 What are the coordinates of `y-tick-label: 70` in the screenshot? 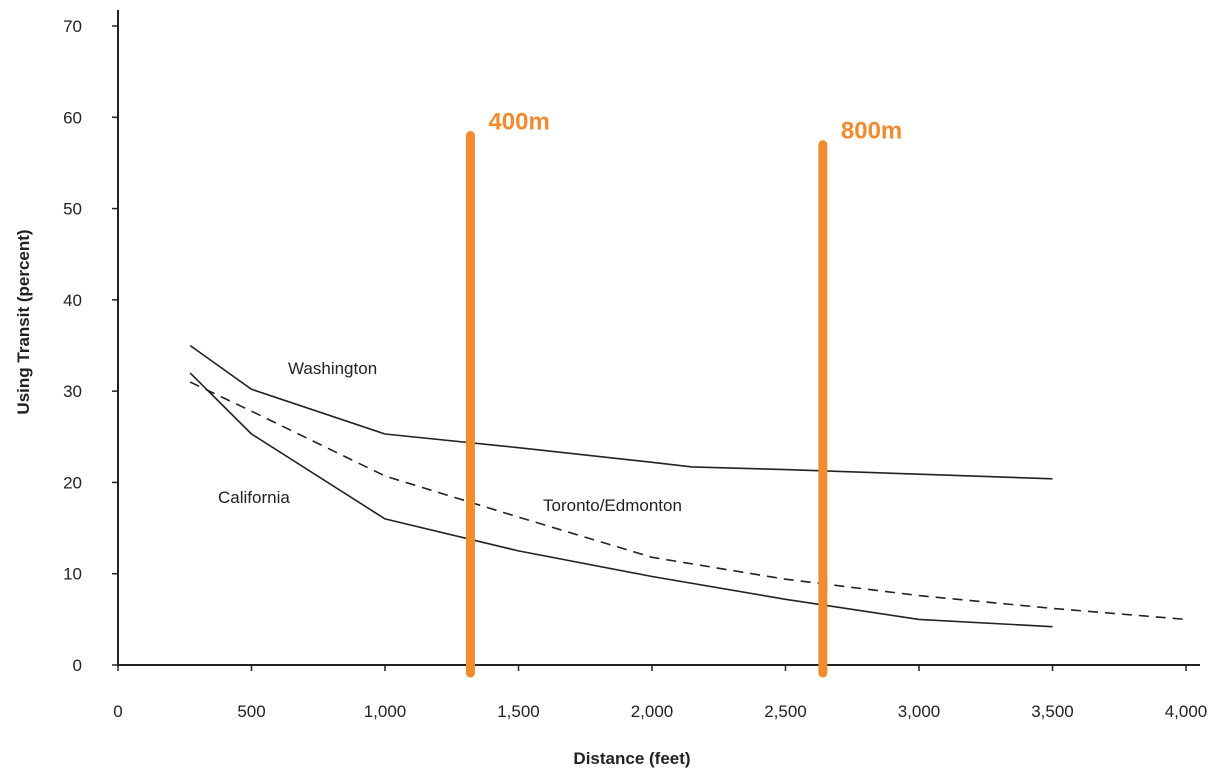 It's located at (72, 26).